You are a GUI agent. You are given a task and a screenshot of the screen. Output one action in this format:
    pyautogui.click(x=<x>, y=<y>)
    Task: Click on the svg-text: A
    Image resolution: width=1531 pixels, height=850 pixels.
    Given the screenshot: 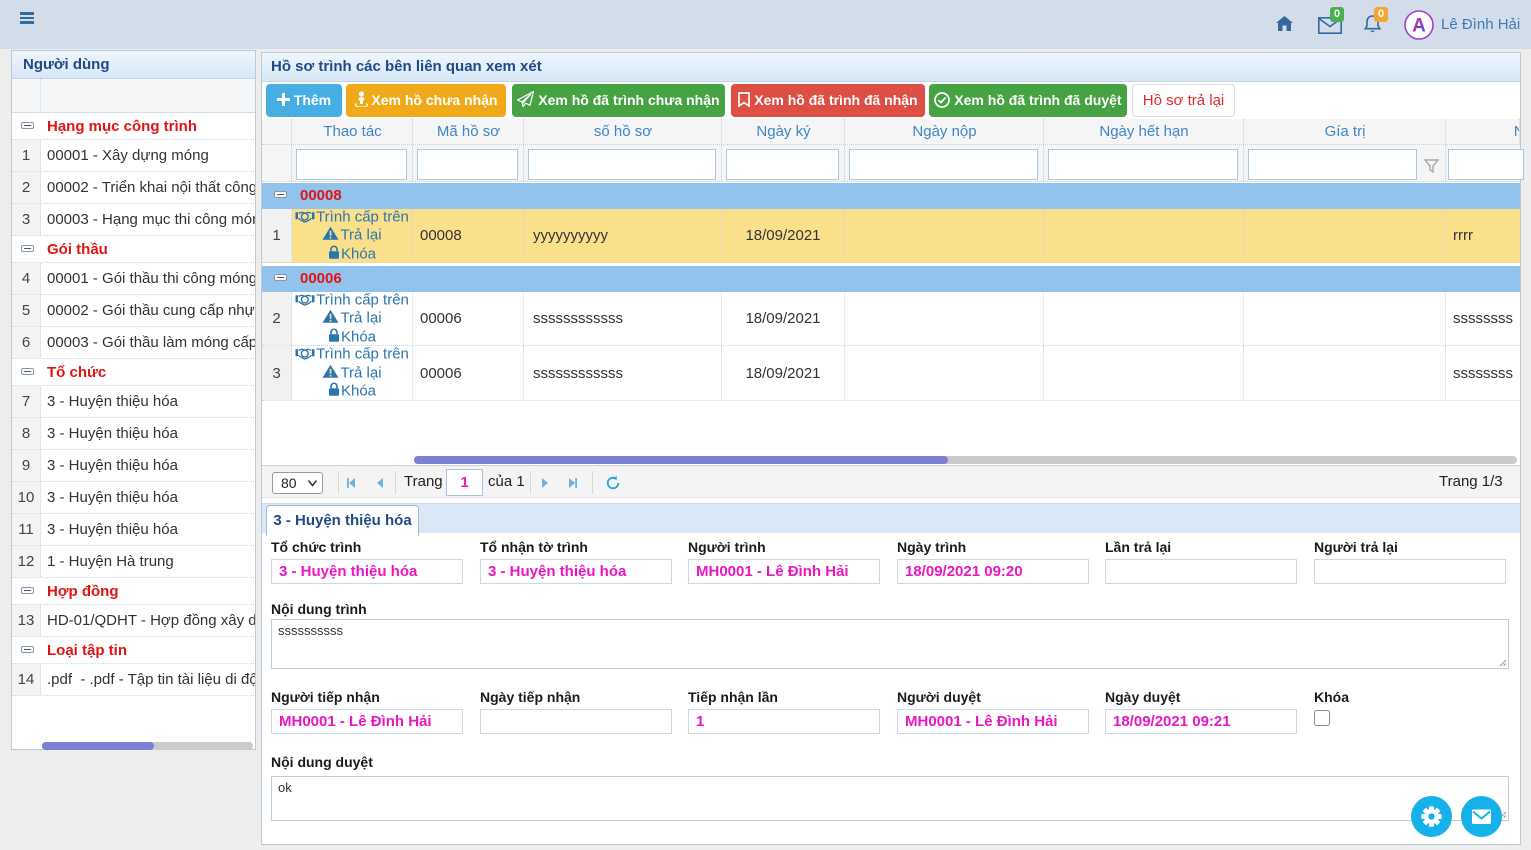 What is the action you would take?
    pyautogui.click(x=1419, y=26)
    